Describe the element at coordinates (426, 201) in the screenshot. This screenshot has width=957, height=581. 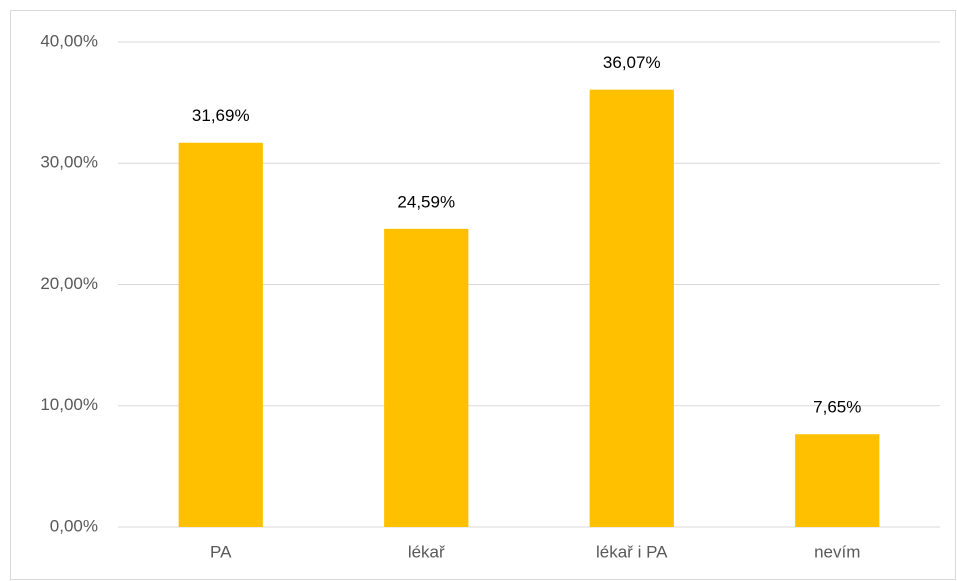
I see `data-label: 24,59%` at that location.